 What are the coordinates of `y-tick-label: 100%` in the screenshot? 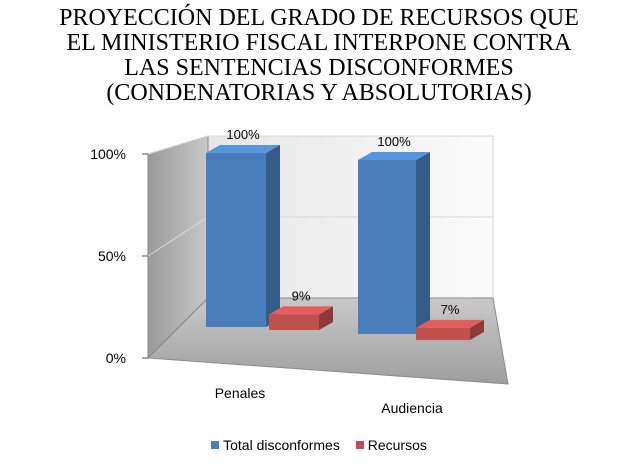 It's located at (108, 154).